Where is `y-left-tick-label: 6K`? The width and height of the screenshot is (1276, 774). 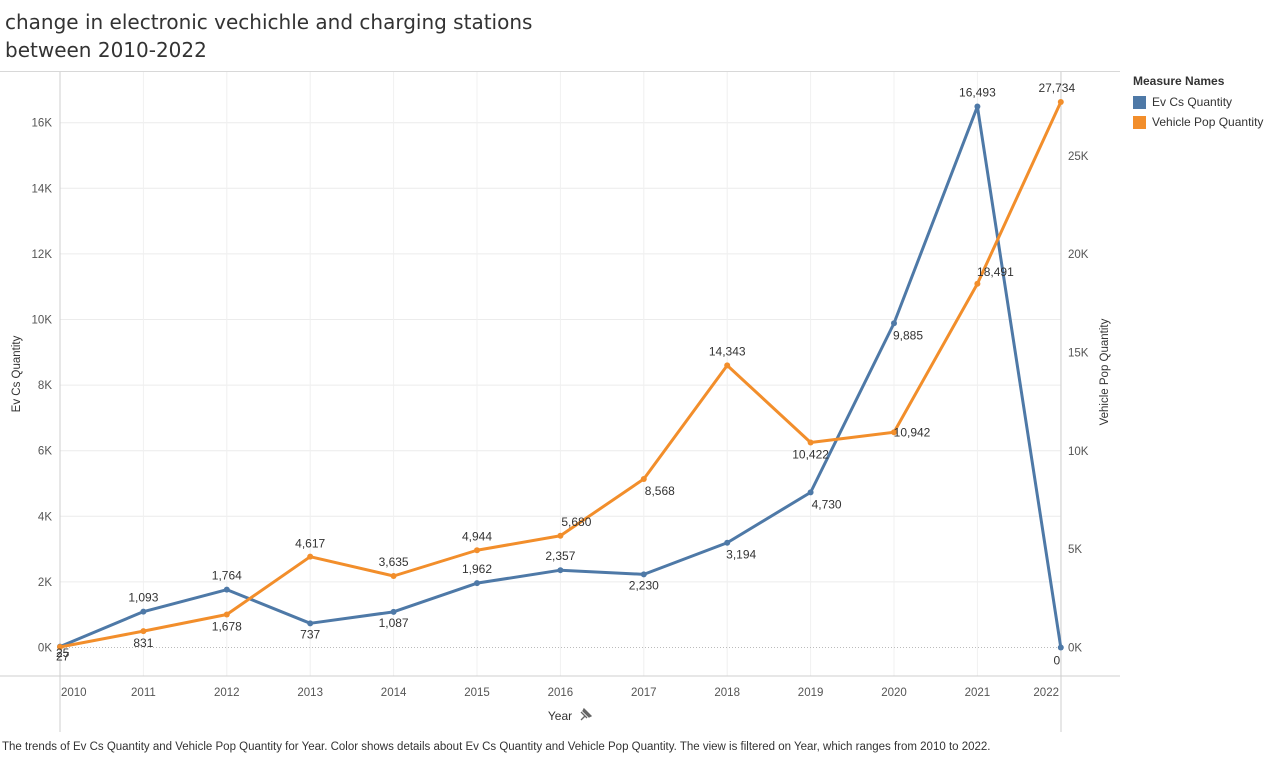
y-left-tick-label: 6K is located at coordinates (45, 452).